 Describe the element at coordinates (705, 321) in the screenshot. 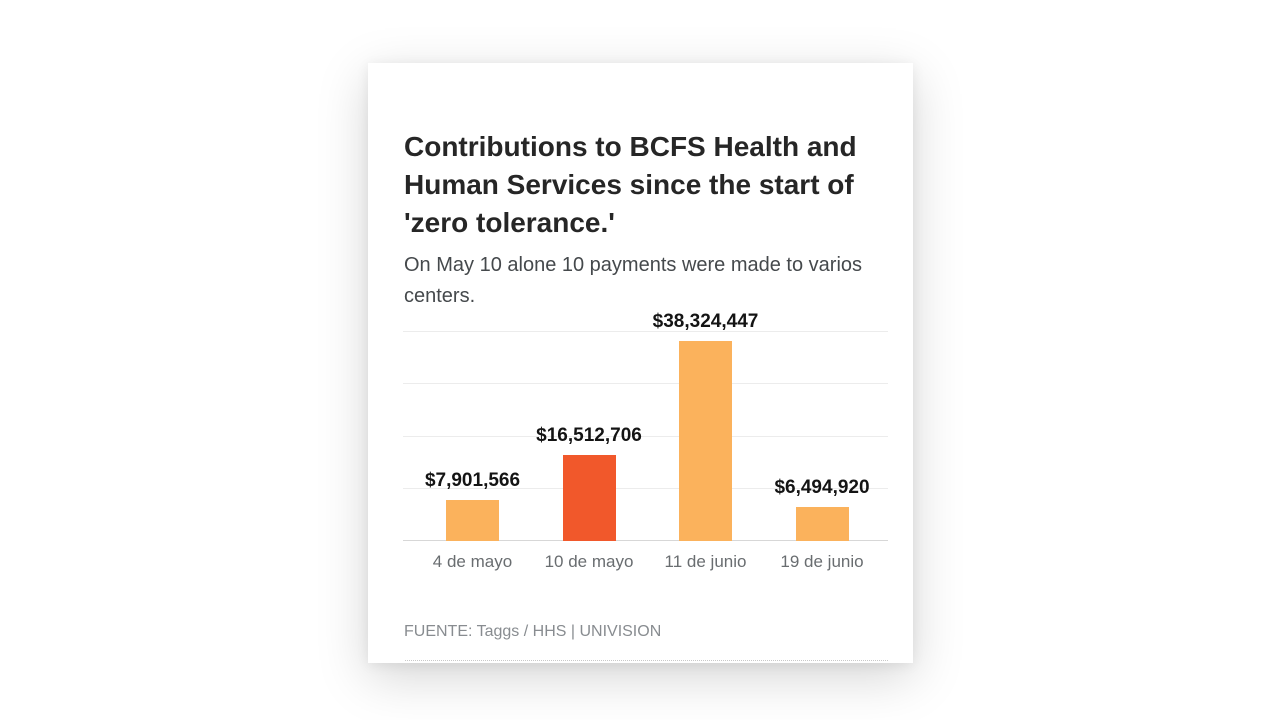

I see `bar-value-label: $38,324,447` at that location.